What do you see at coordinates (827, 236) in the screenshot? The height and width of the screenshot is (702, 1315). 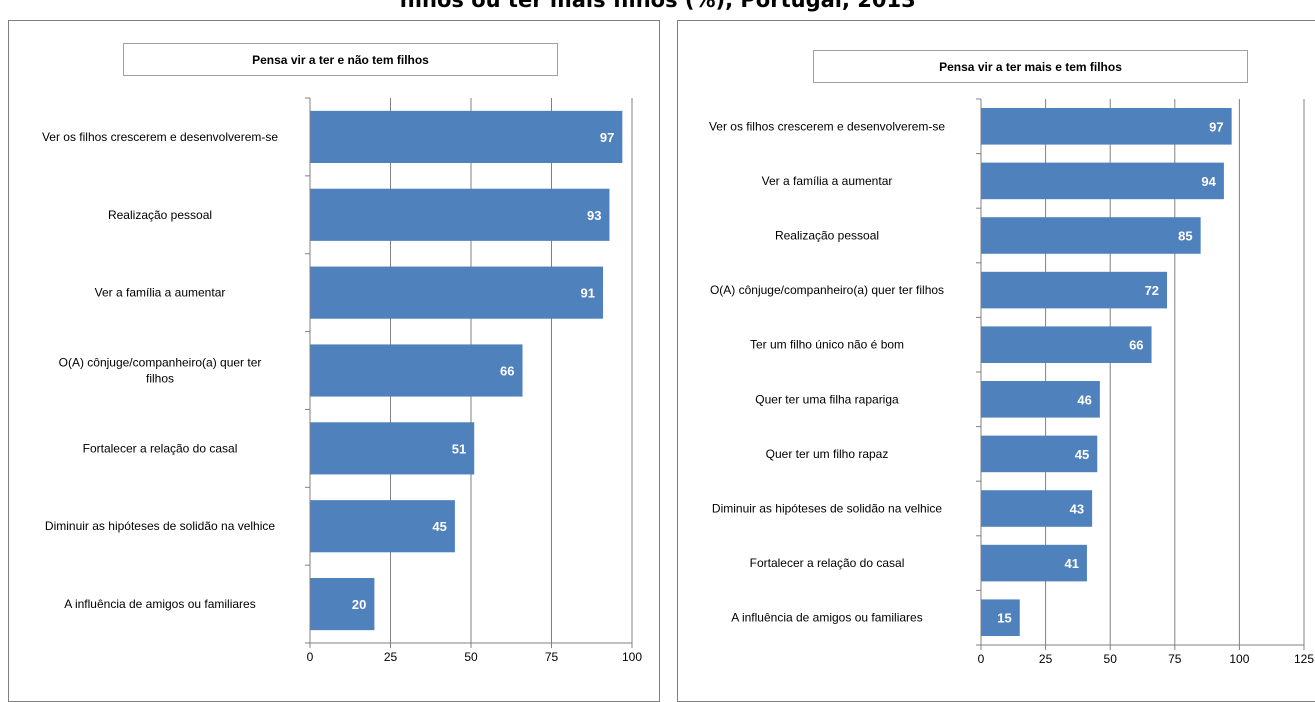 I see `right-category-label-2: Realização pessoal` at bounding box center [827, 236].